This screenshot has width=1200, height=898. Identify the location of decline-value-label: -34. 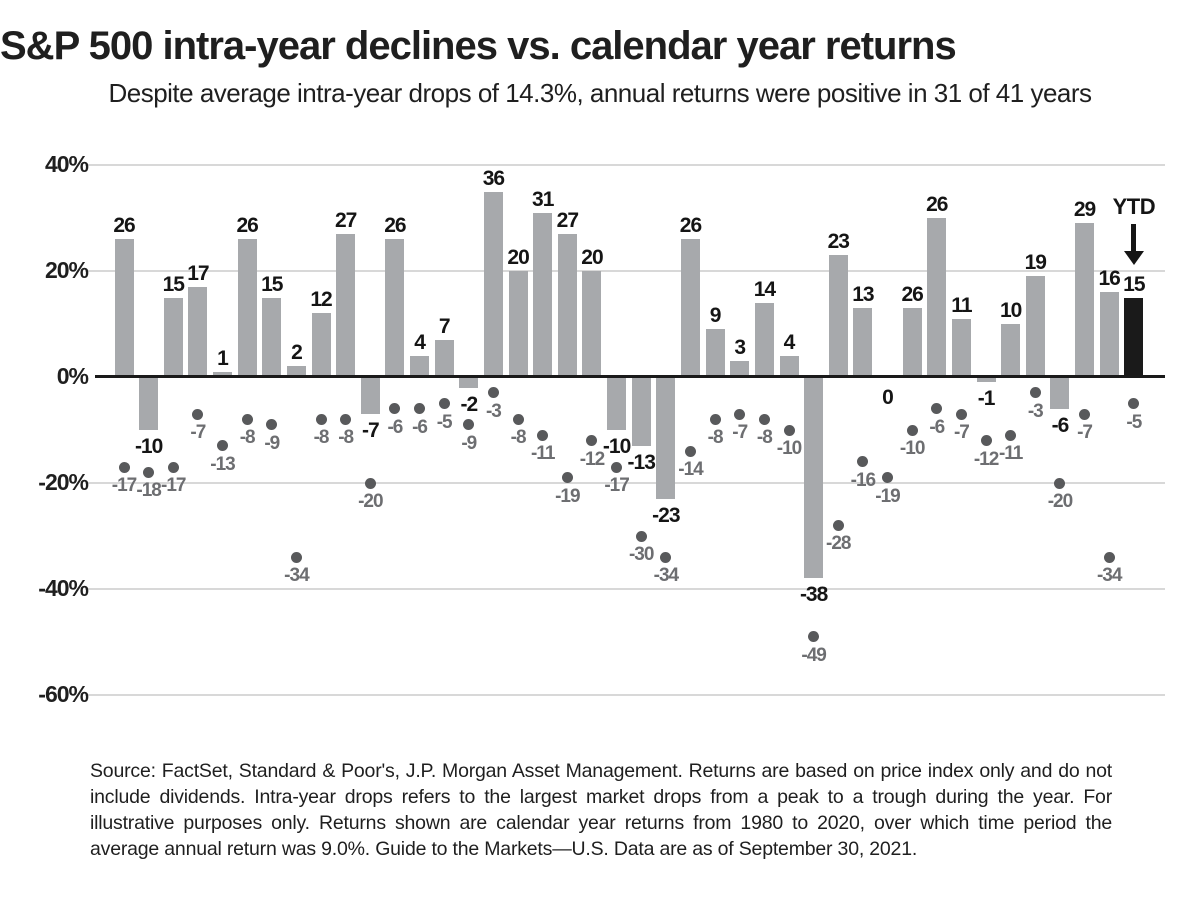
(296, 576).